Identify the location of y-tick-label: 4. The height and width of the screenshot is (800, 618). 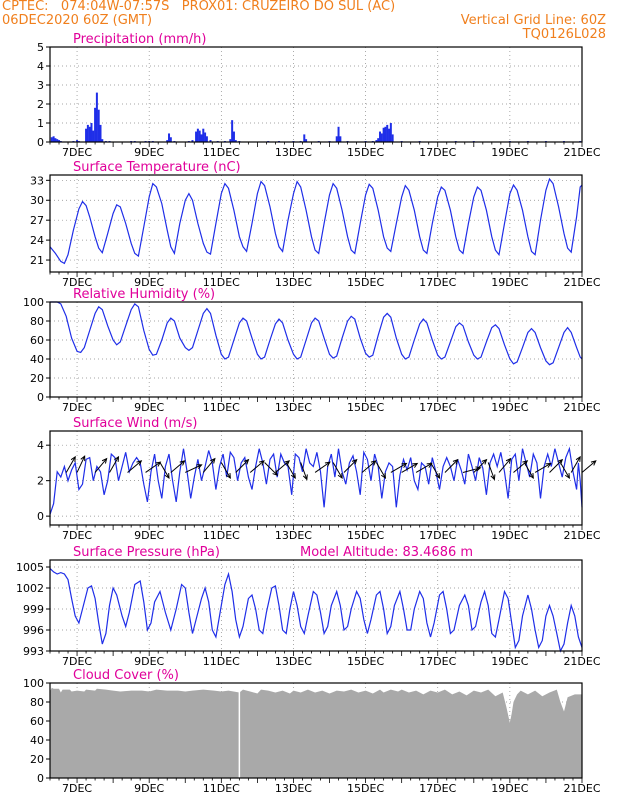
(40, 66).